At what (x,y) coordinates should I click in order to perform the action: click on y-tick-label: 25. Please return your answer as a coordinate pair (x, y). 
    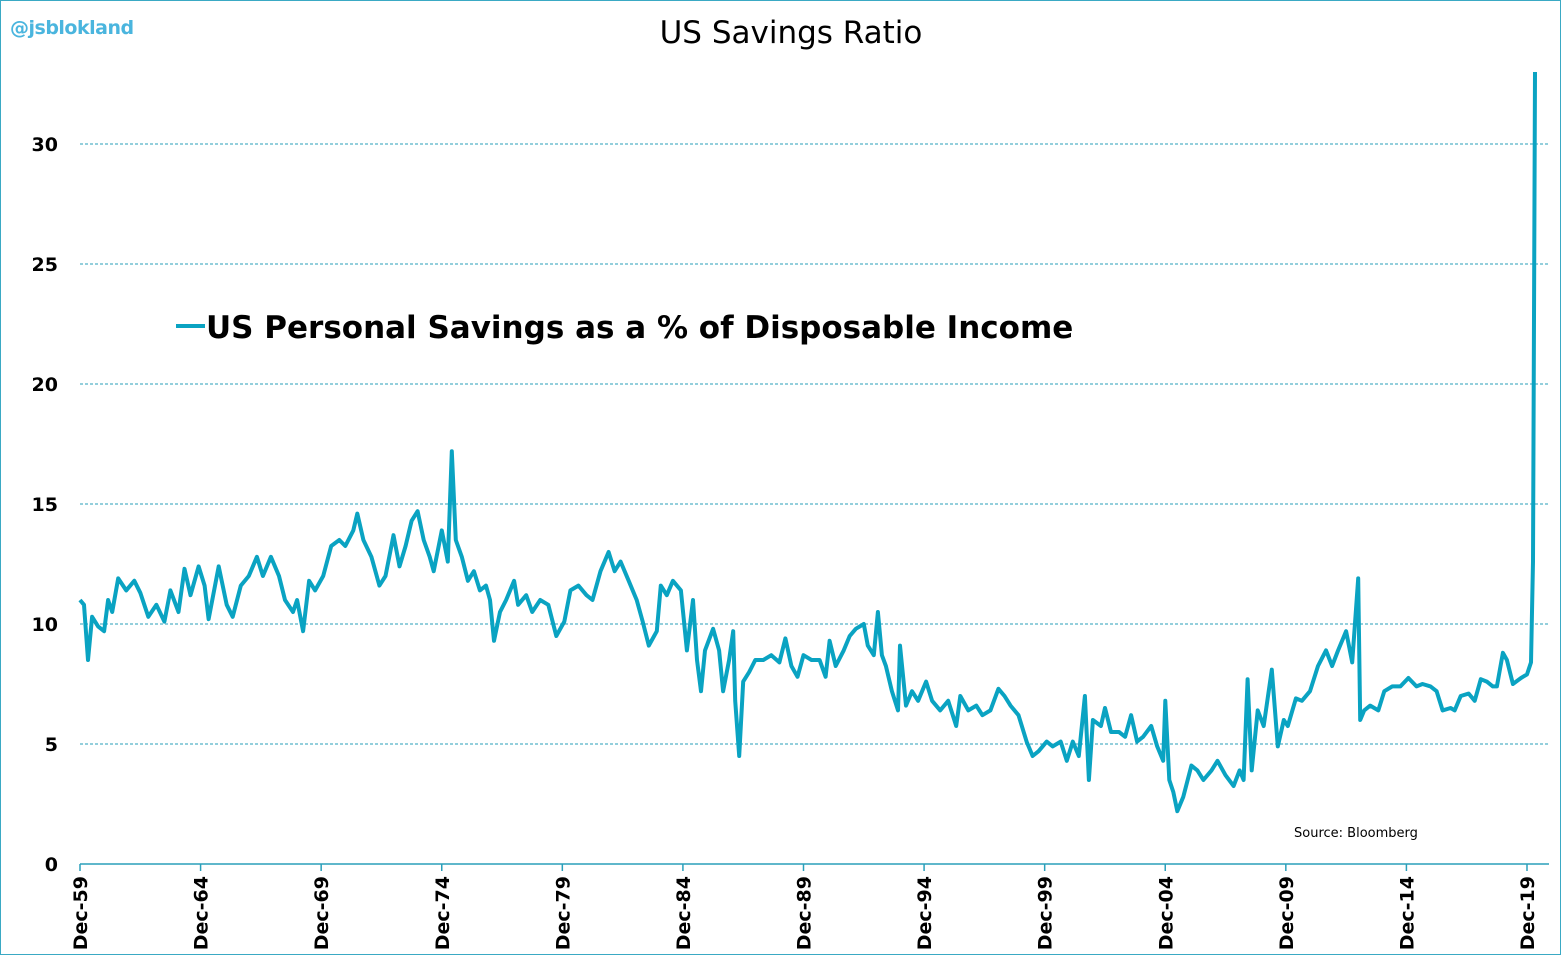
    Looking at the image, I should click on (45, 265).